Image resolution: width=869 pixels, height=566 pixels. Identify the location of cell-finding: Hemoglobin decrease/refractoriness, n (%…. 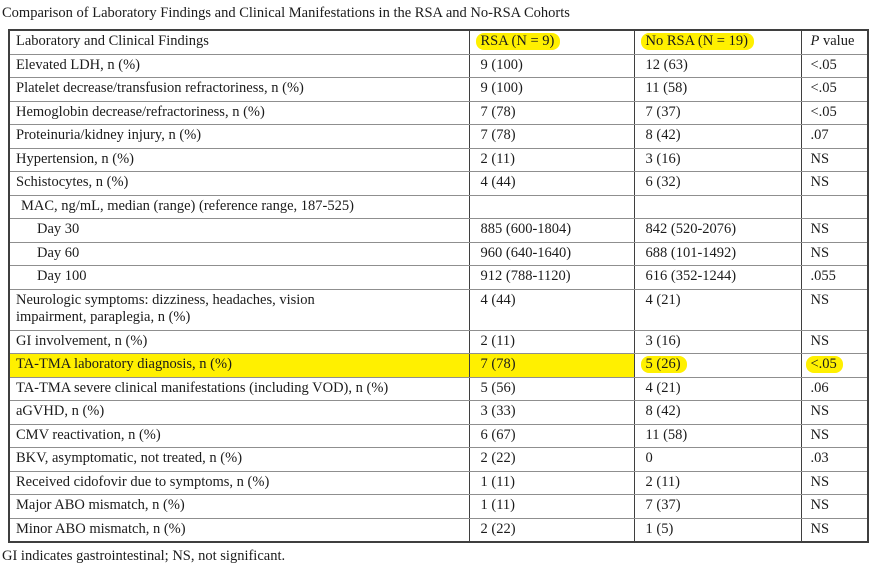
(239, 112).